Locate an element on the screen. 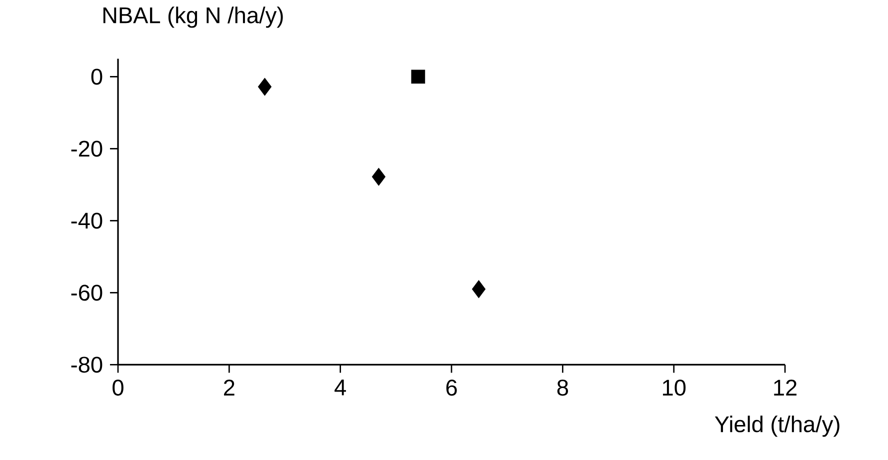 The image size is (888, 460). x-tick-label: 12 is located at coordinates (785, 388).